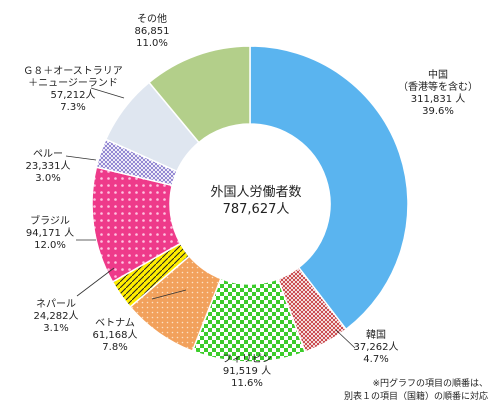 This screenshot has width=500, height=417. I want to click on label-nepal-percent: 3.1%, so click(56, 328).